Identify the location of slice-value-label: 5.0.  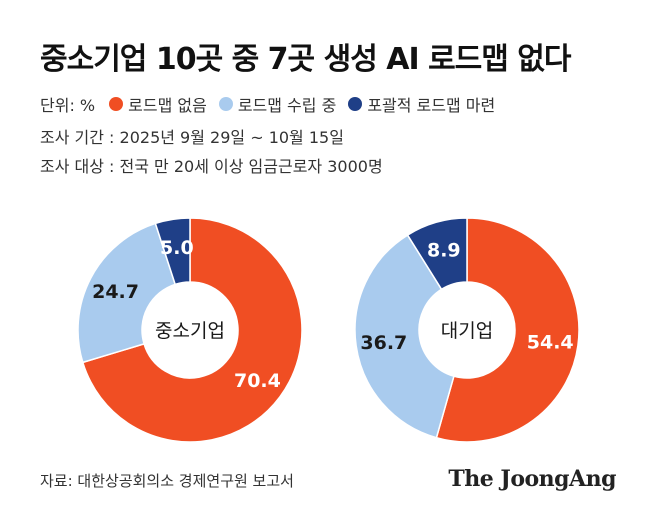
(177, 248).